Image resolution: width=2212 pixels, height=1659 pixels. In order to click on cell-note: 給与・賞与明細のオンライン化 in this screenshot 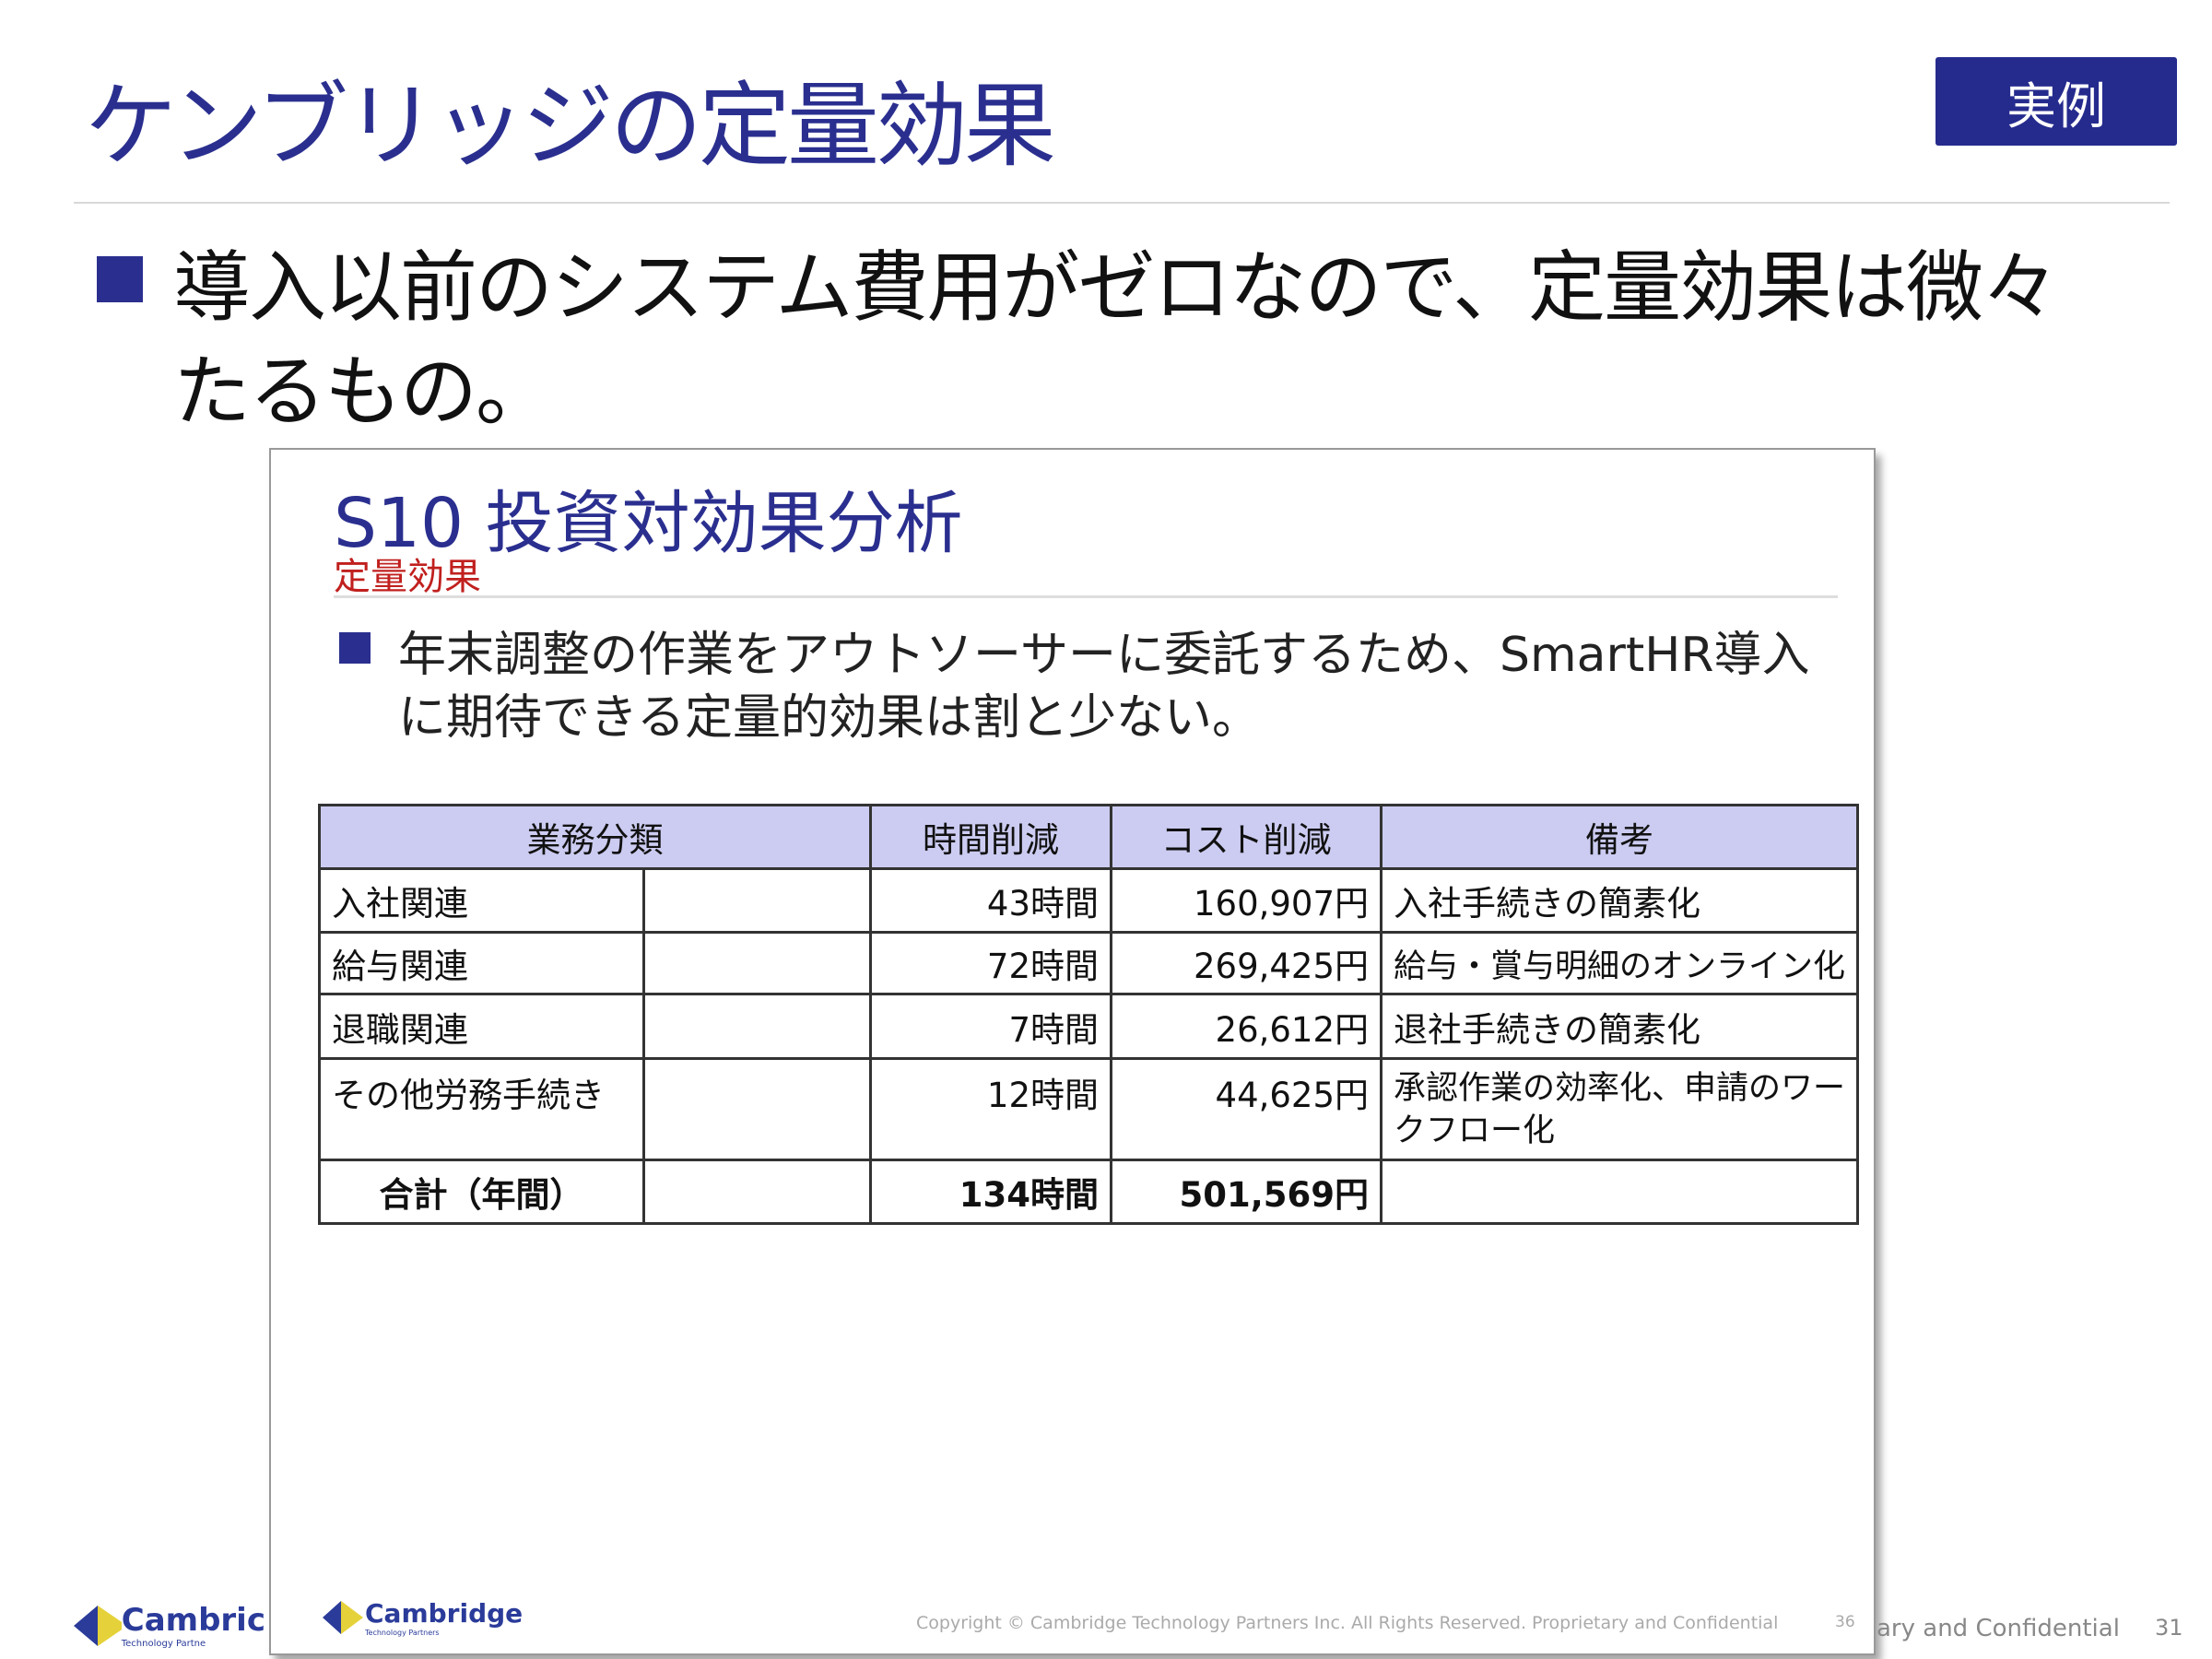, I will do `click(1619, 963)`.